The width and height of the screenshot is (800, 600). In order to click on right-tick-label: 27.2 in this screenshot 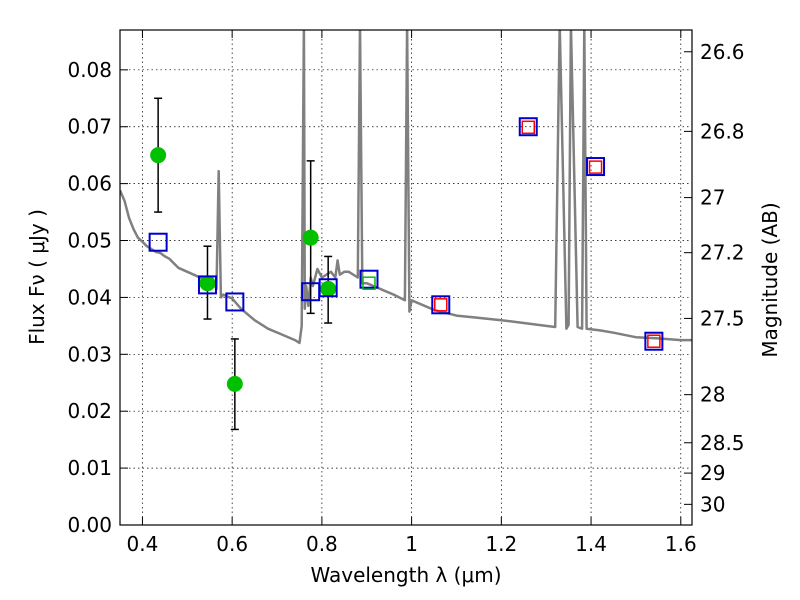, I will do `click(722, 253)`.